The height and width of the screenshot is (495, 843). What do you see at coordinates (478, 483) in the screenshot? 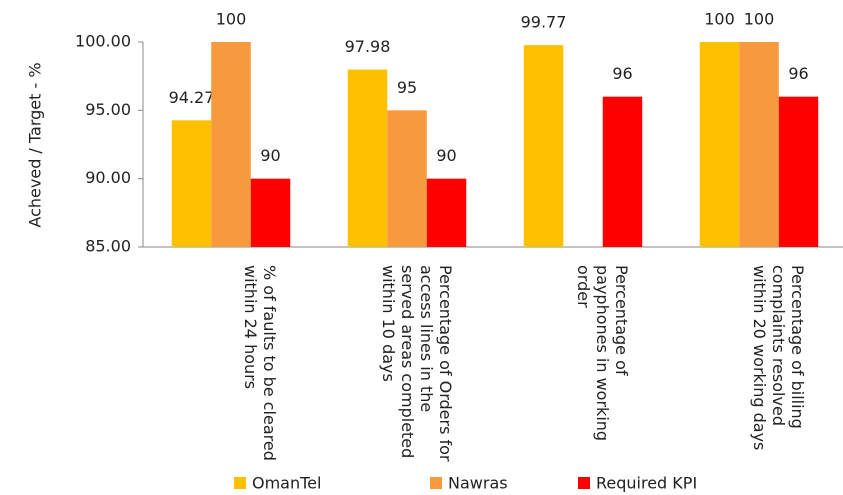
I see `legend-label: Nawras` at bounding box center [478, 483].